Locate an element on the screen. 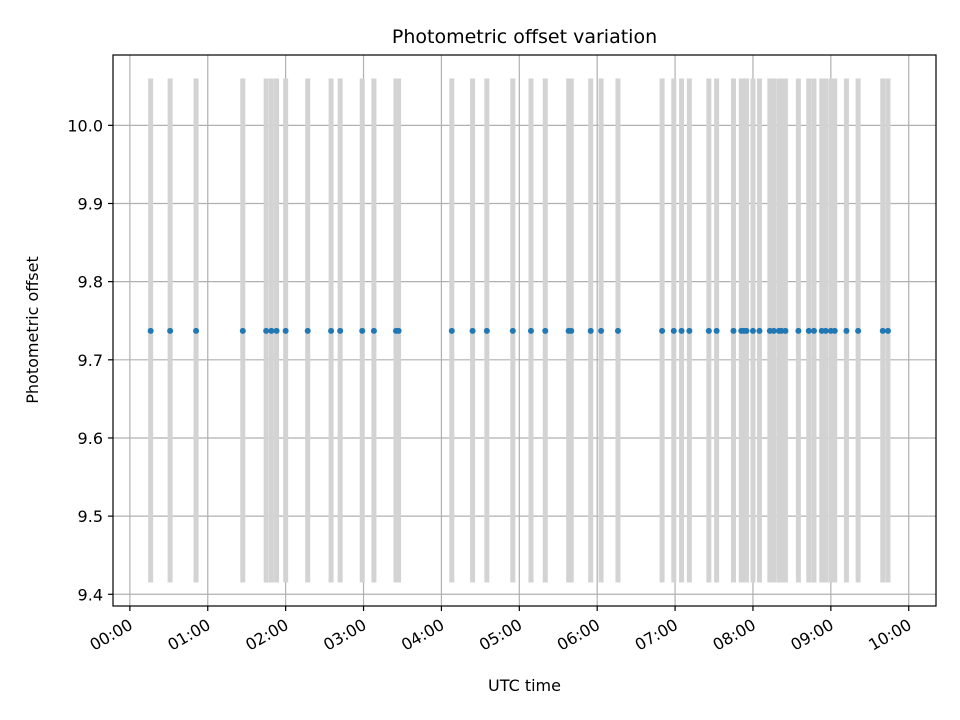 The image size is (960, 720). y-tick-label: 9.9 is located at coordinates (90, 203).